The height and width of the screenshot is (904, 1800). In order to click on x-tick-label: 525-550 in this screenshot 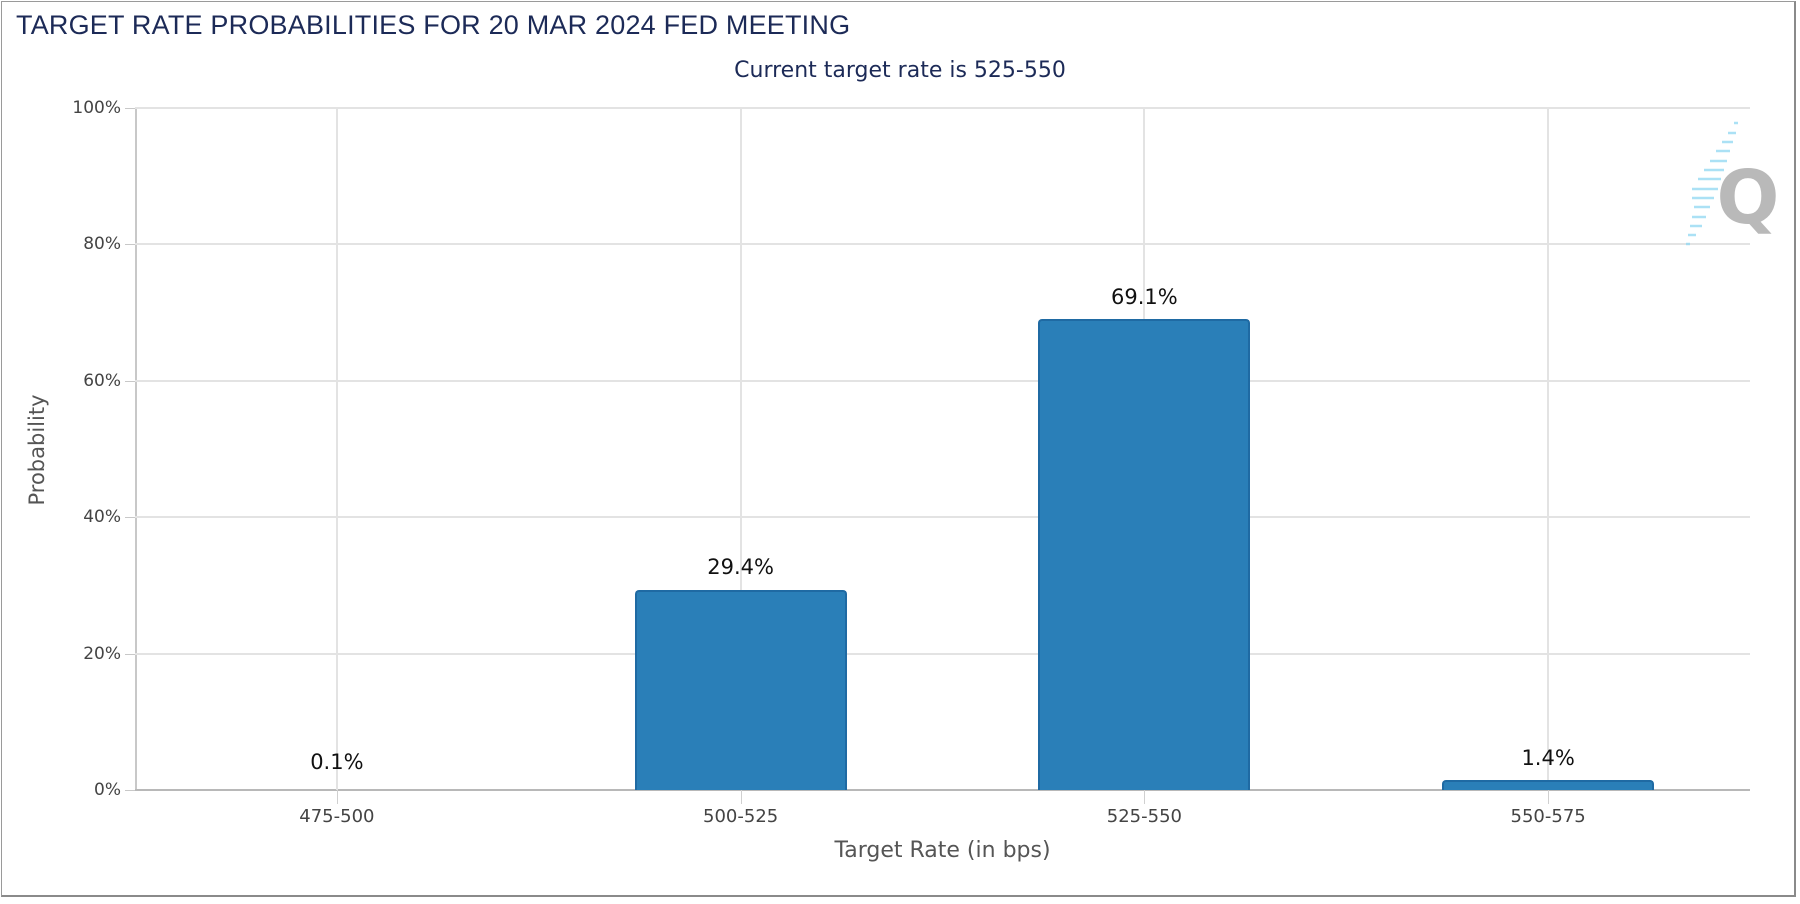, I will do `click(1144, 816)`.